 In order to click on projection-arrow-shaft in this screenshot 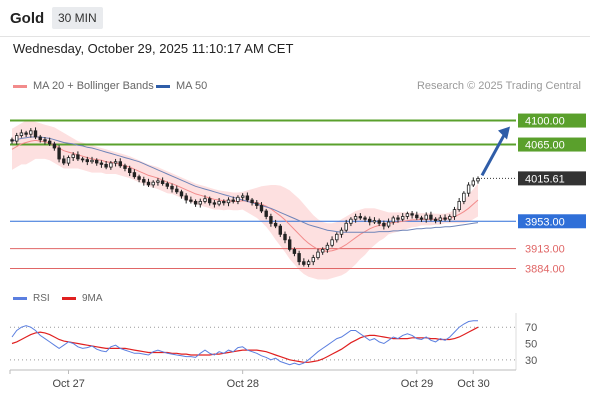, I will do `click(494, 153)`.